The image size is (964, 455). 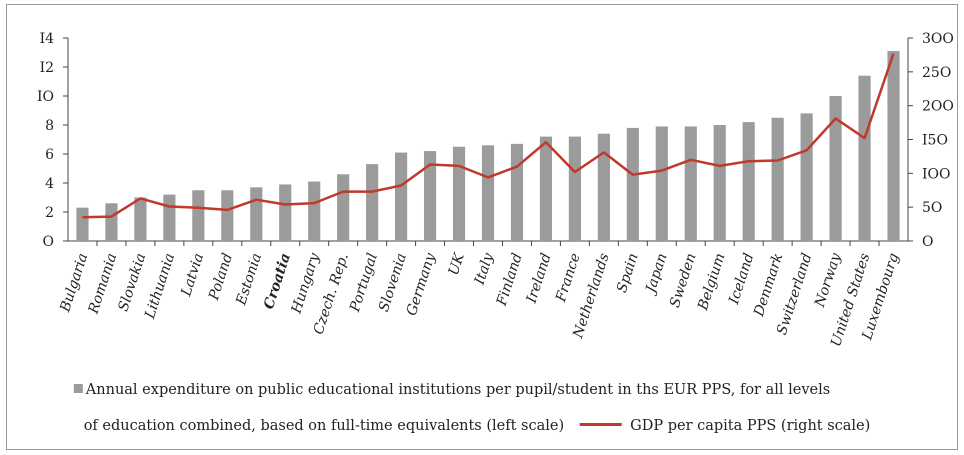 What do you see at coordinates (48, 242) in the screenshot?
I see `left-tick-label: O` at bounding box center [48, 242].